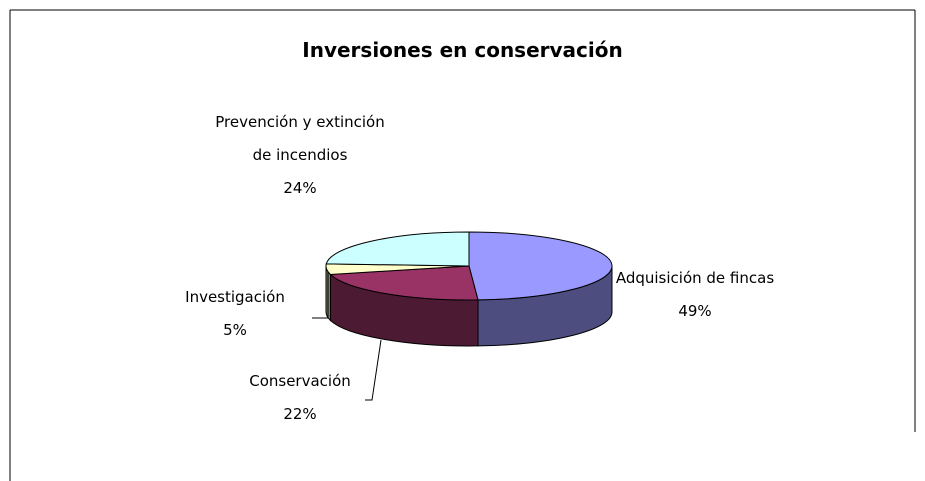 The width and height of the screenshot is (925, 481). What do you see at coordinates (462, 50) in the screenshot?
I see `chart-title: Inversiones en conservación` at bounding box center [462, 50].